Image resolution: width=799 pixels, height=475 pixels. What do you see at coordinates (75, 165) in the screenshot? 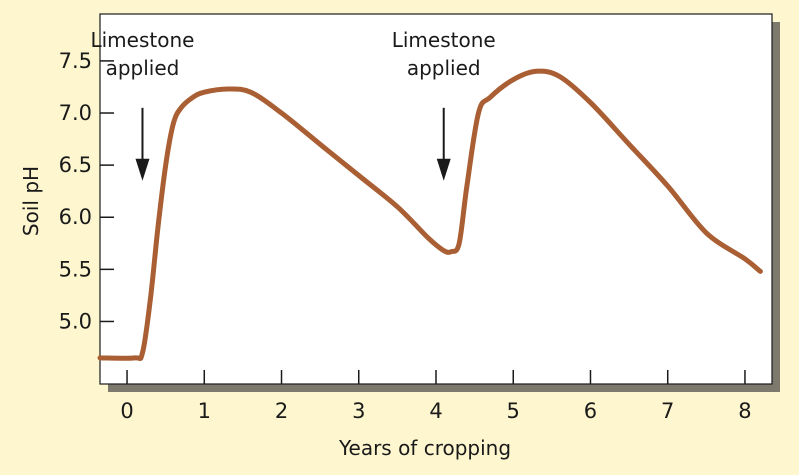
I see `y-tick-label: 6.5` at bounding box center [75, 165].